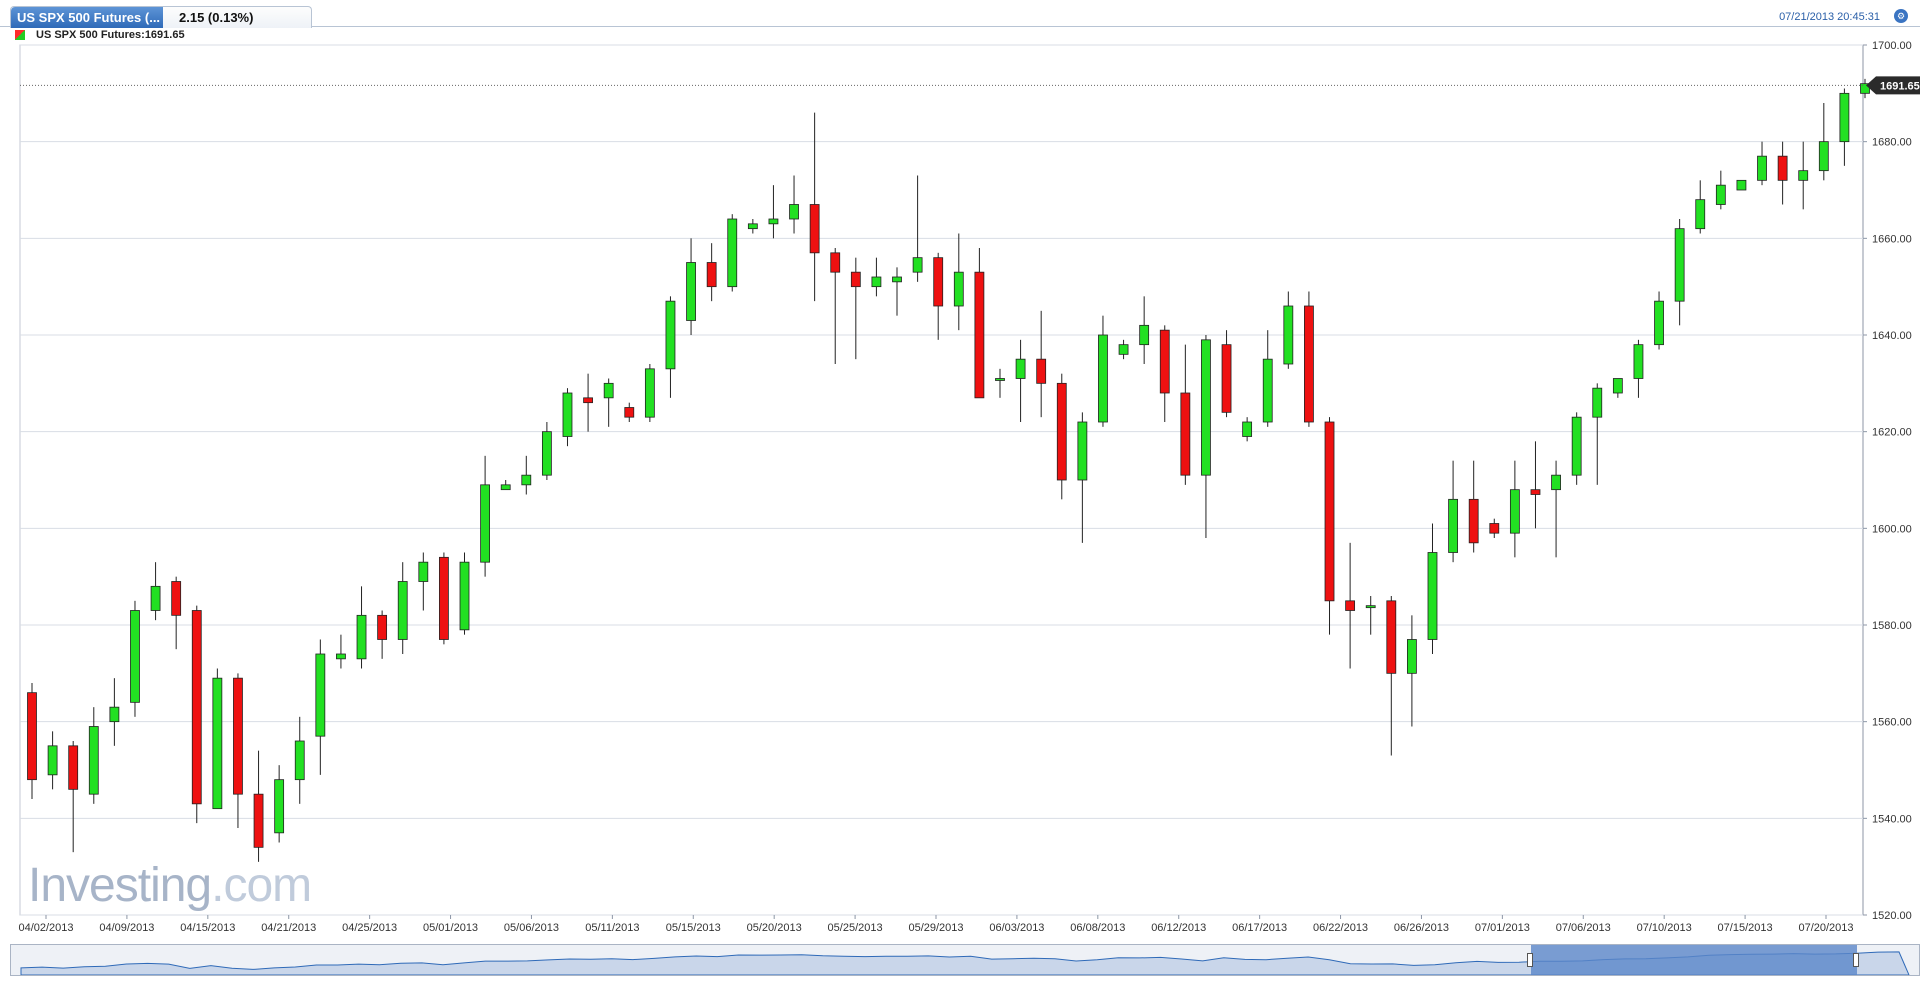  Describe the element at coordinates (855, 928) in the screenshot. I see `x-tick-label: 05/25/2013` at that location.